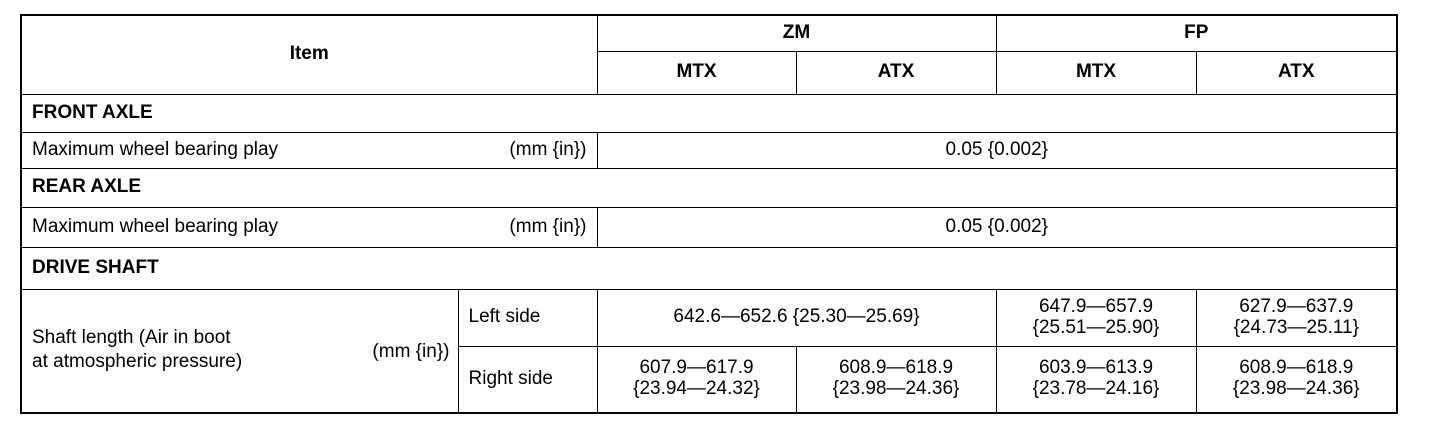  What do you see at coordinates (997, 227) in the screenshot?
I see `rear-bearing-play-value: 0.05 {0.002}` at bounding box center [997, 227].